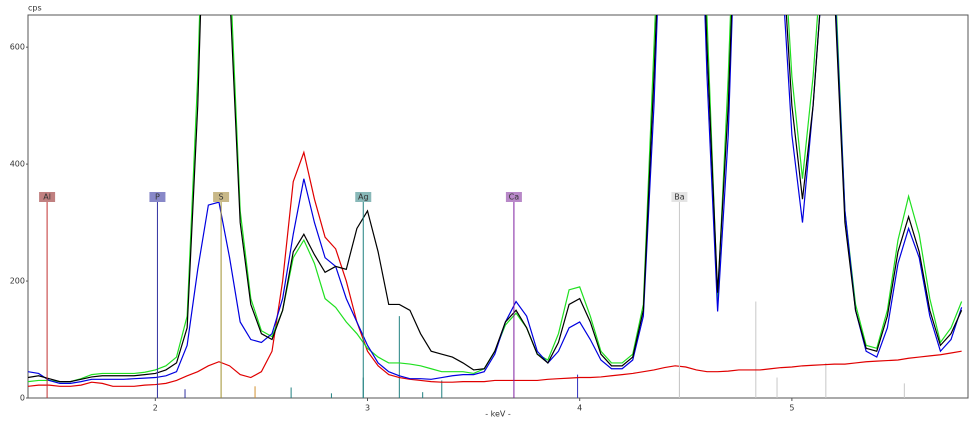 Image resolution: width=975 pixels, height=425 pixels. I want to click on y-tick-label: 400, so click(17, 164).